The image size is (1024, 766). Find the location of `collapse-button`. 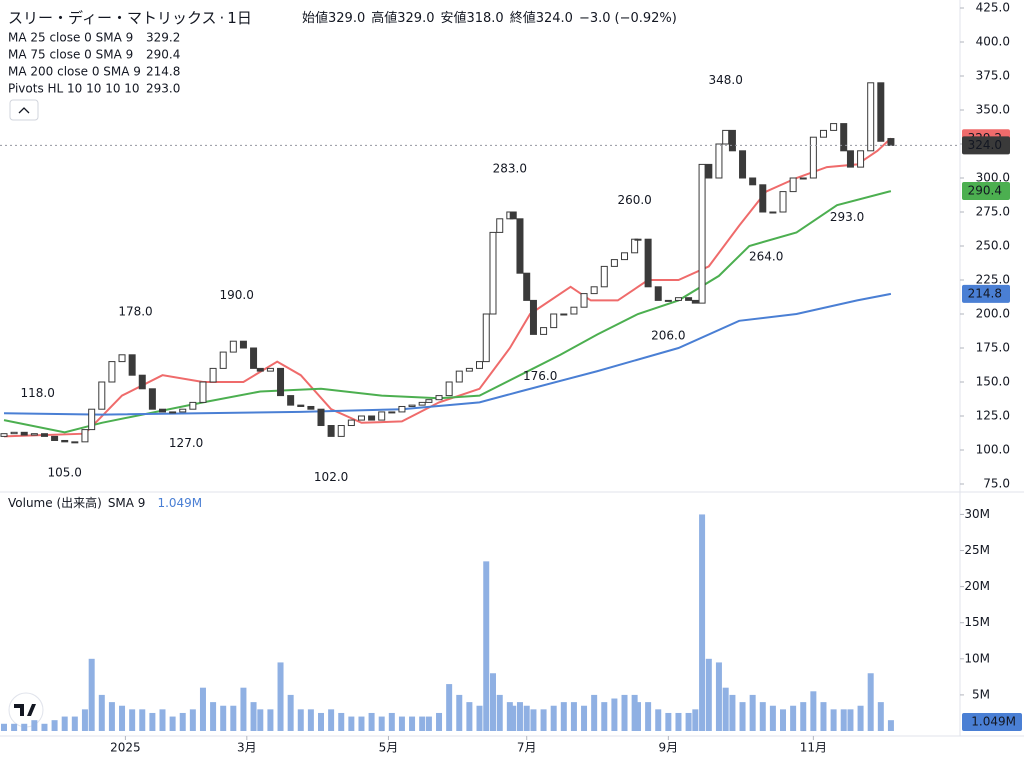

collapse-button is located at coordinates (24, 110).